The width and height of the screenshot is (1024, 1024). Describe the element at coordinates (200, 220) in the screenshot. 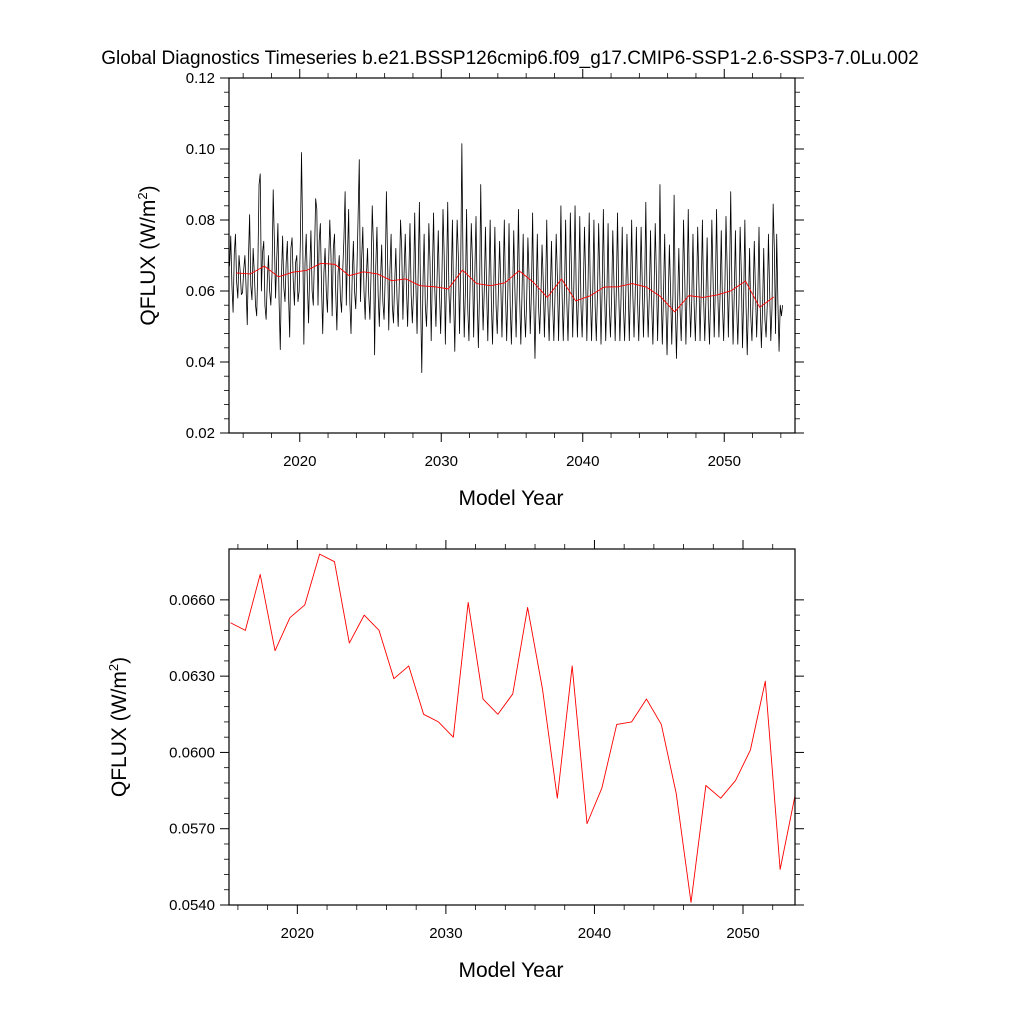

I see `y-tick-label: 0.08` at that location.